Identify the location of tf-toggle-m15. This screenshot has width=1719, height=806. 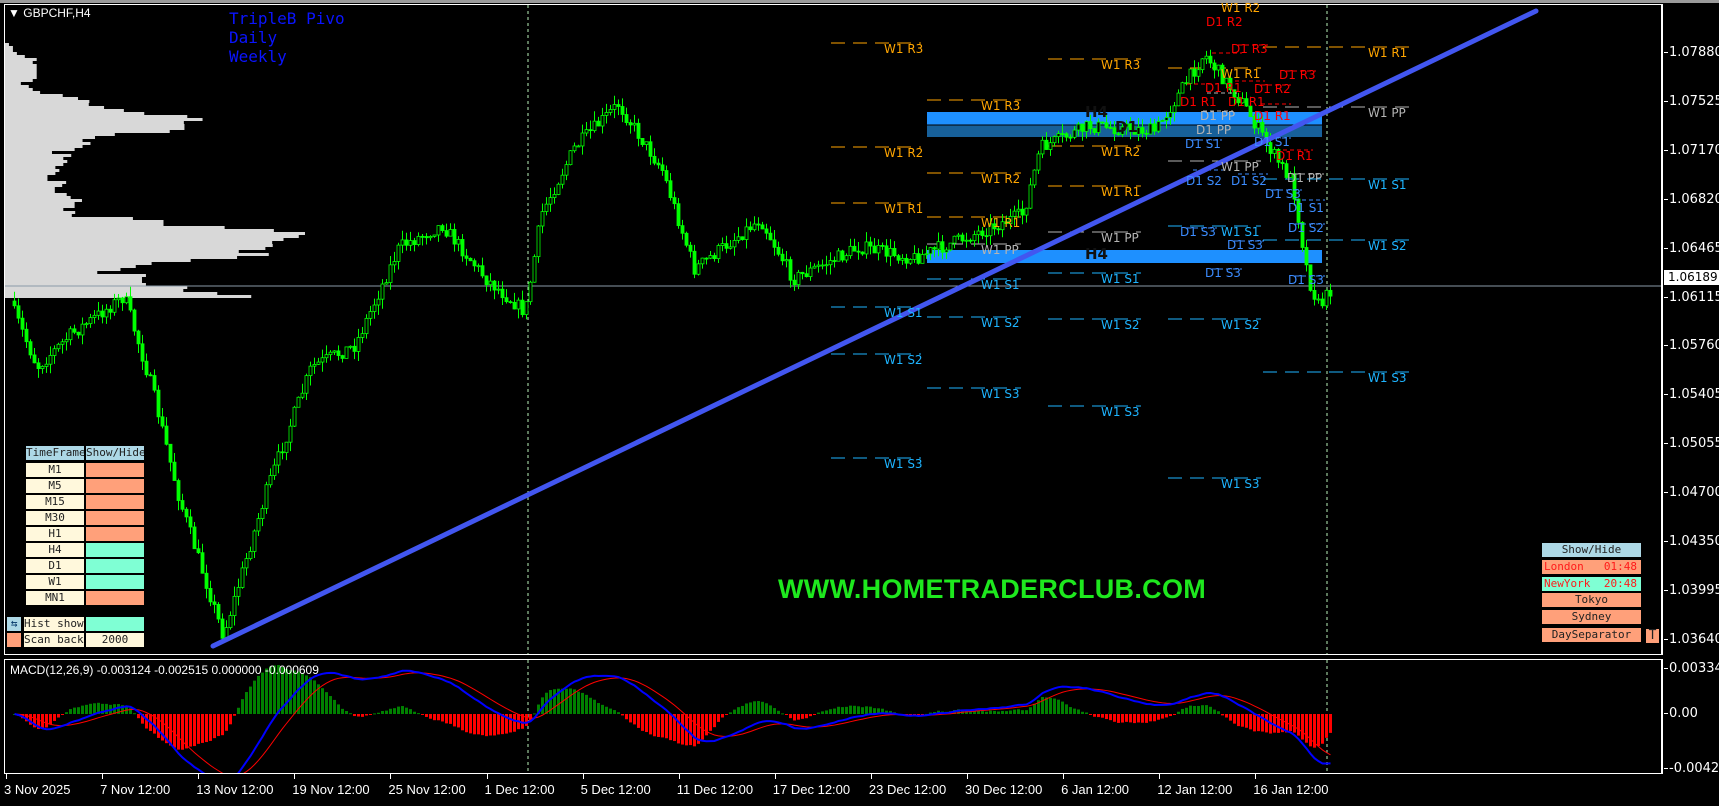
(115, 502).